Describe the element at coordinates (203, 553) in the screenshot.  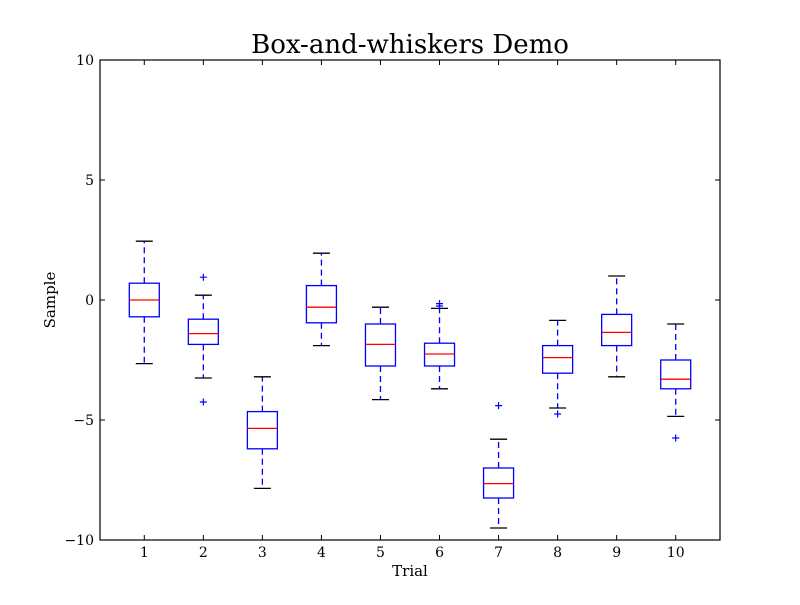
I see `x-tick-label: 2` at that location.